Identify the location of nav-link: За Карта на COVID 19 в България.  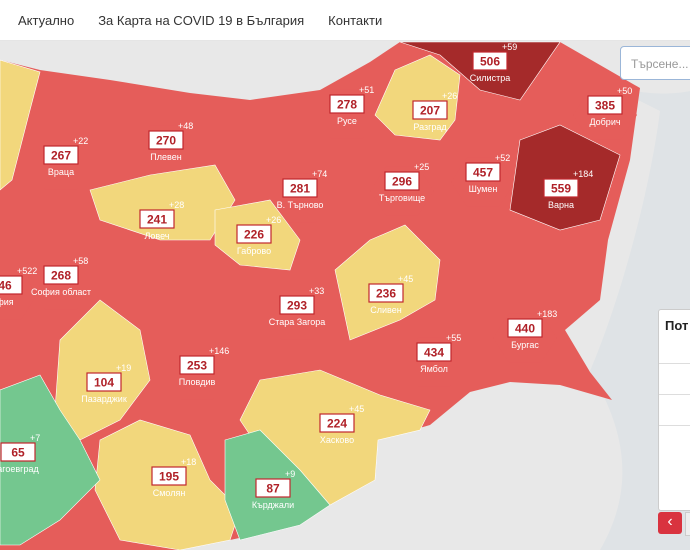
(201, 20).